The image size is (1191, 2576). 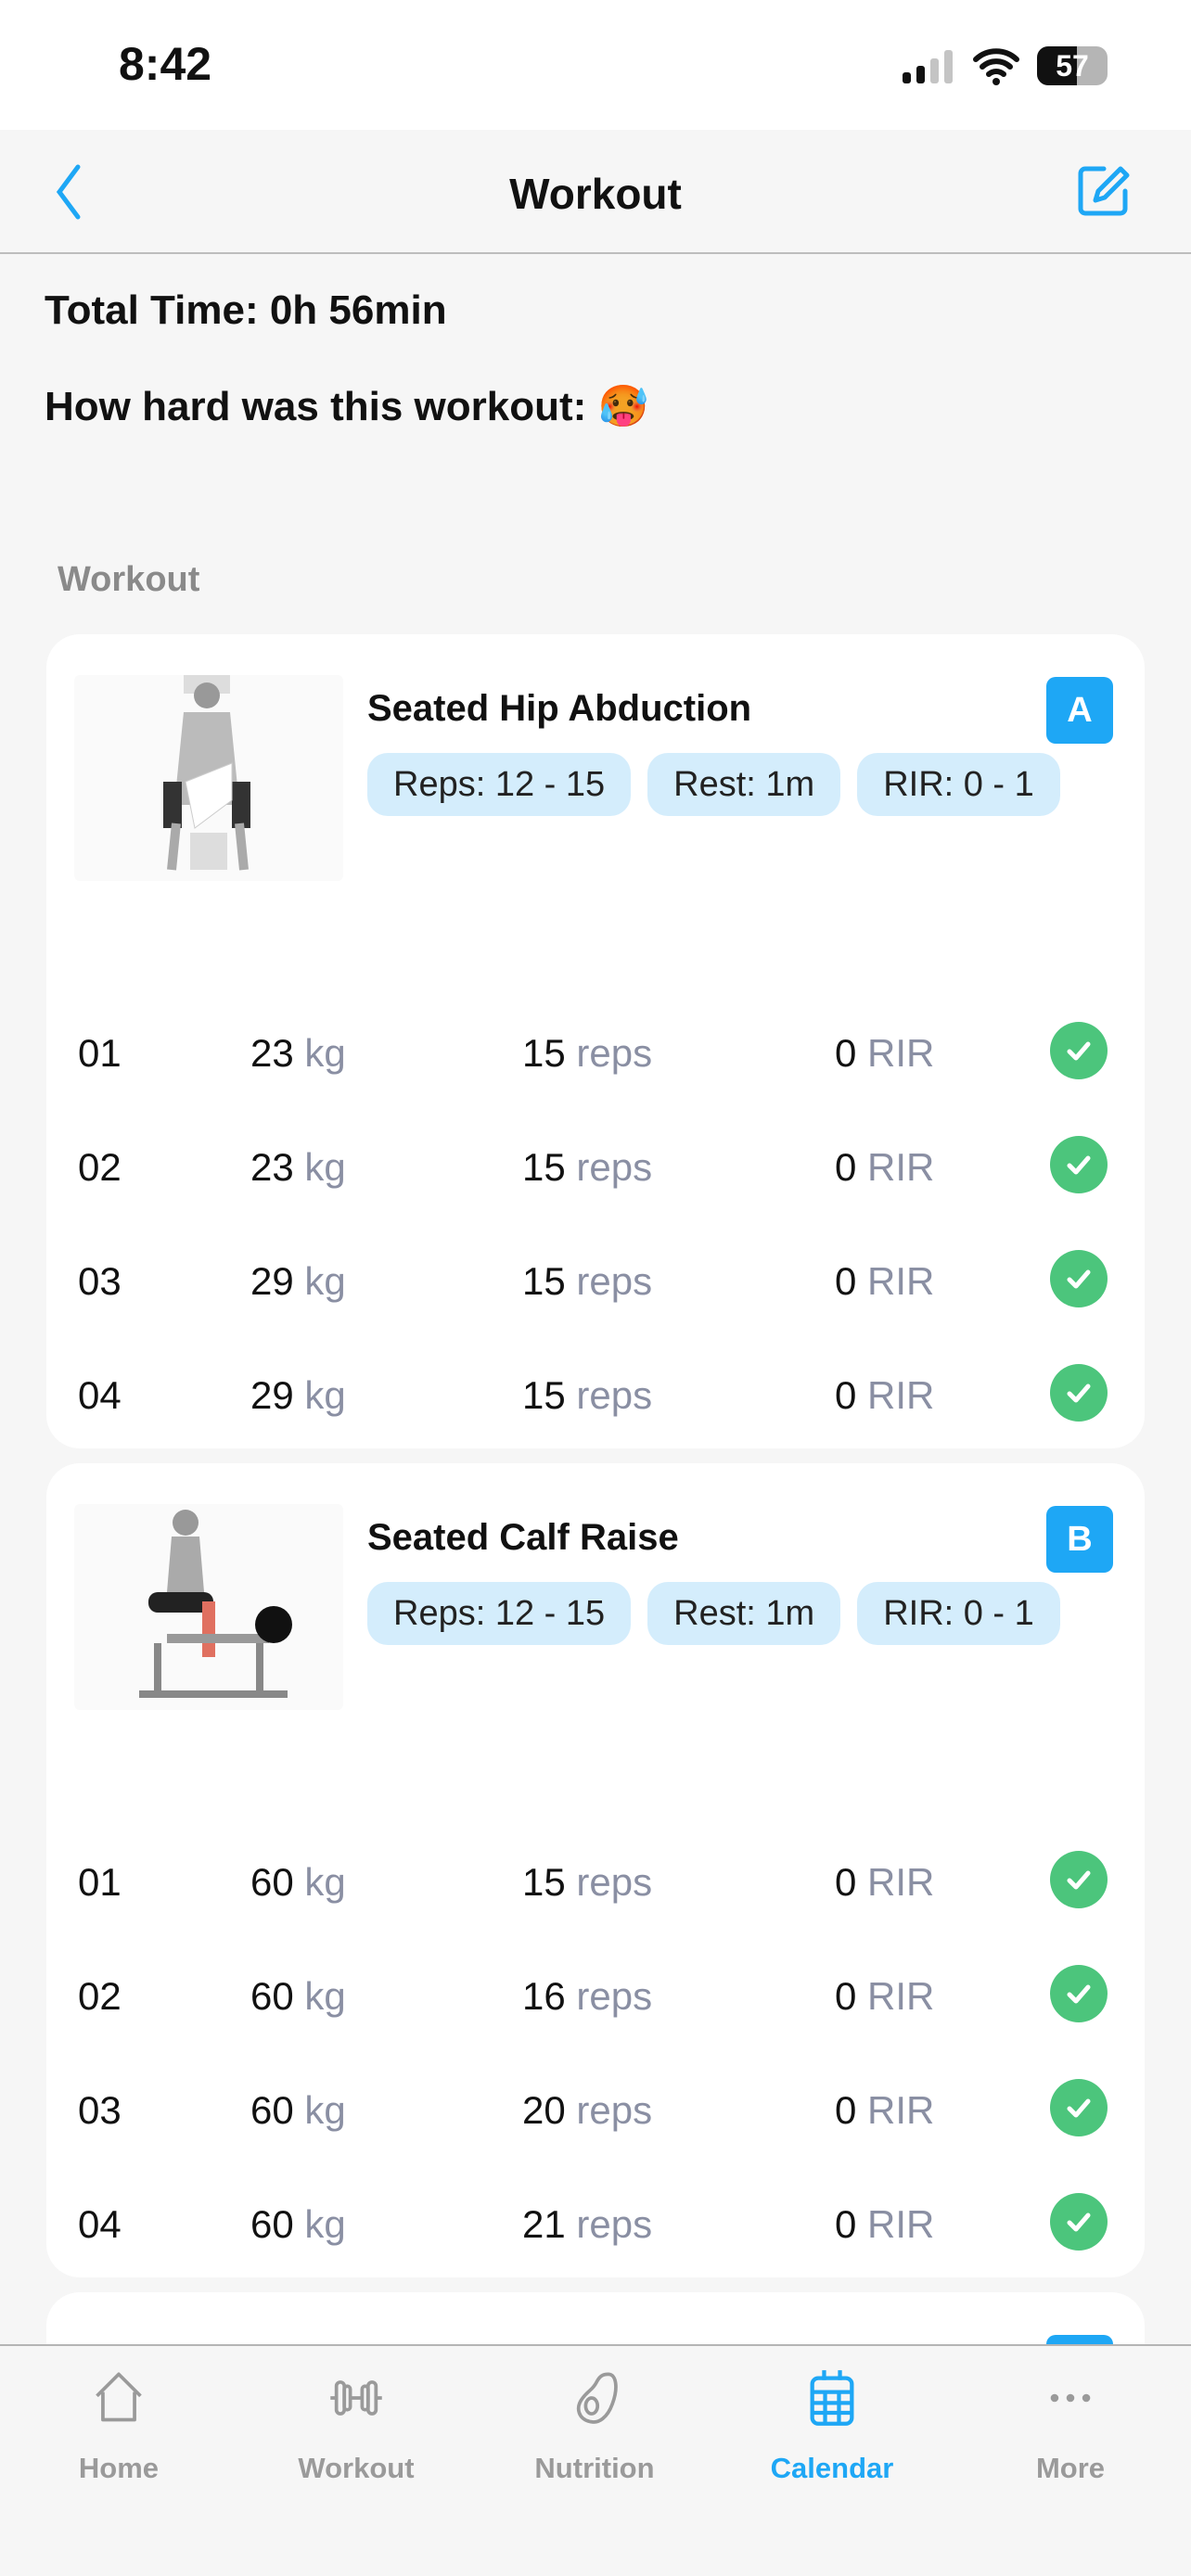 What do you see at coordinates (996, 66) in the screenshot?
I see `wifi-icon` at bounding box center [996, 66].